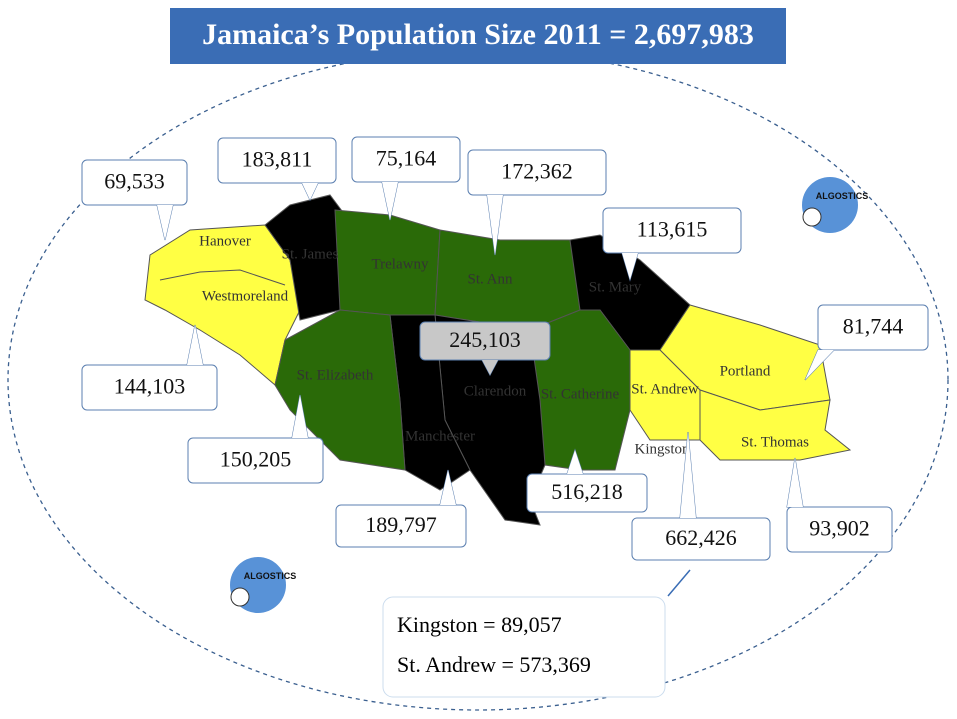 The image size is (957, 719). What do you see at coordinates (495, 391) in the screenshot?
I see `map-label: Clarendon` at bounding box center [495, 391].